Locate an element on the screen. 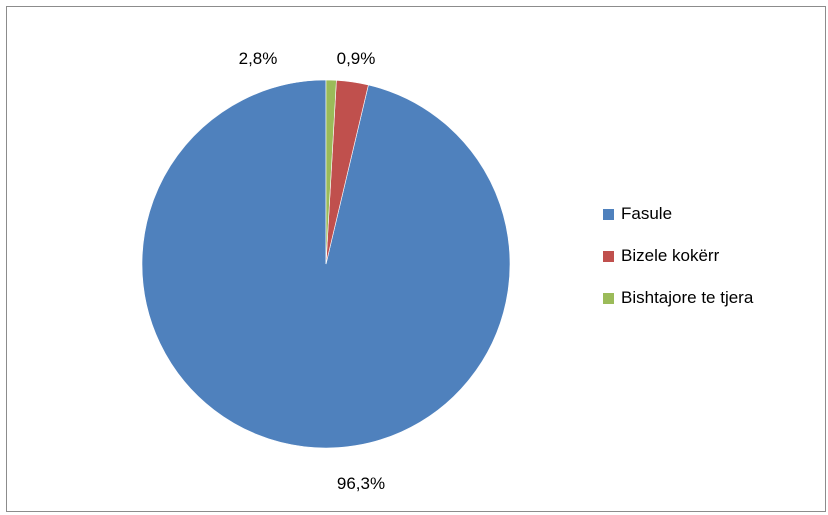 The image size is (828, 515). pie-slice-bishtajore-te-tjera is located at coordinates (331, 172).